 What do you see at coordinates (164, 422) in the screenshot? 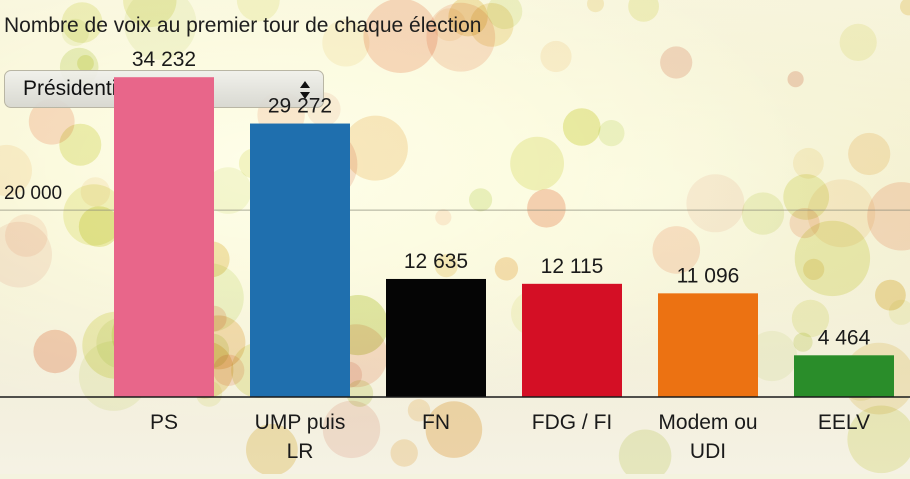
I see `category-label: PS` at bounding box center [164, 422].